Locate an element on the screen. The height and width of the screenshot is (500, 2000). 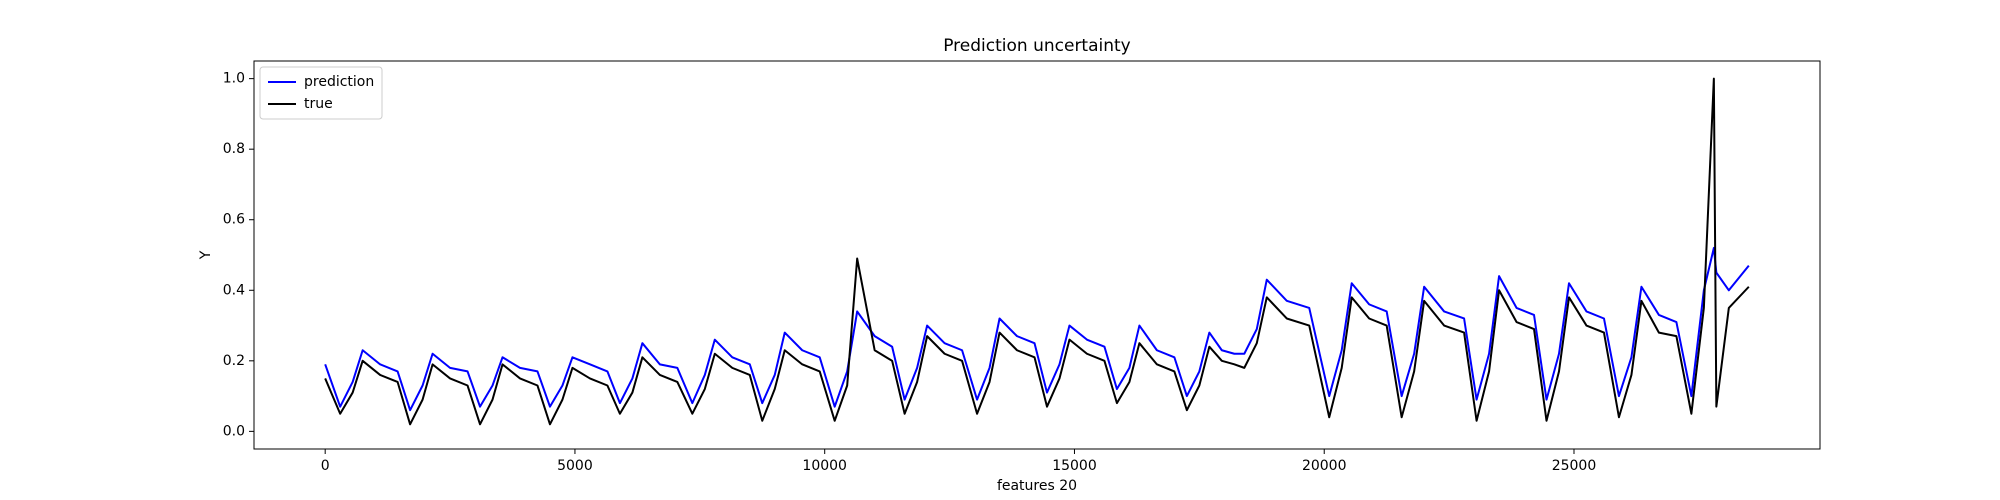
x-axis-label: features 20 is located at coordinates (1037, 486).